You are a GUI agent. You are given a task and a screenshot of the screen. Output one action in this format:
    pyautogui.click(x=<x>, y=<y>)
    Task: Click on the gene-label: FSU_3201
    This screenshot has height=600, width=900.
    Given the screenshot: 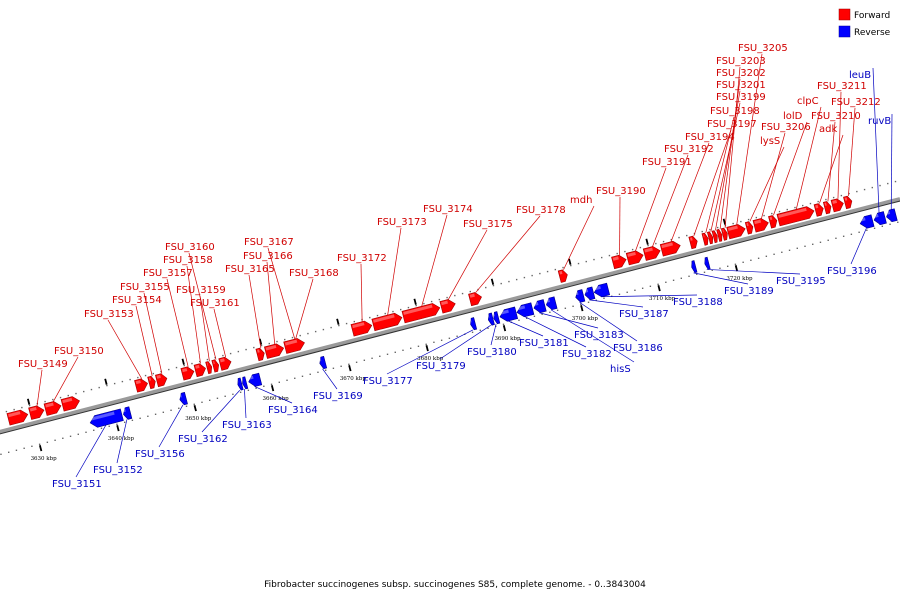 What is the action you would take?
    pyautogui.click(x=741, y=85)
    